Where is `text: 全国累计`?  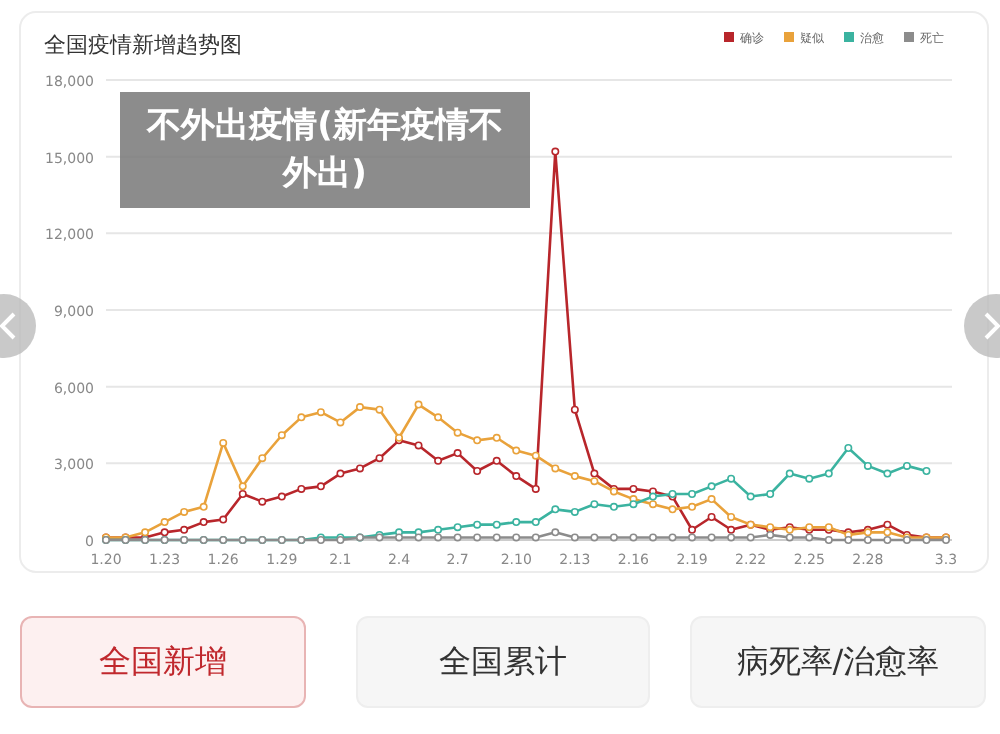
text: 全国累计 is located at coordinates (503, 662).